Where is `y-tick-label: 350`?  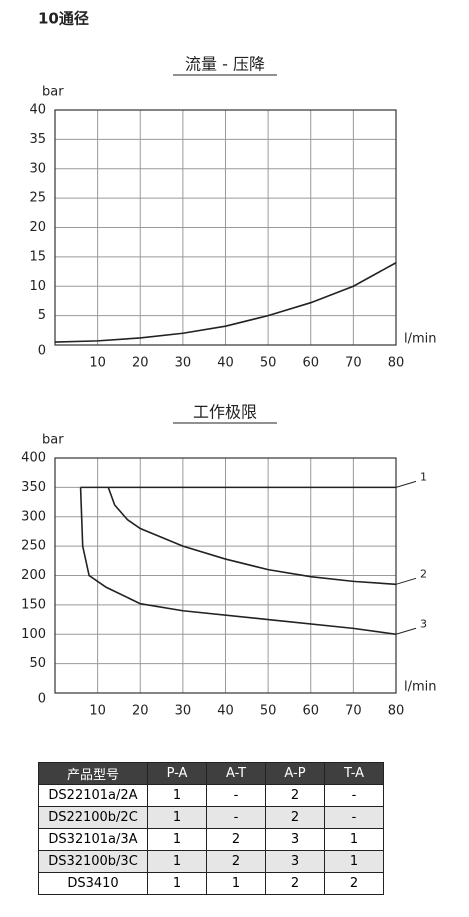 y-tick-label: 350 is located at coordinates (33, 487).